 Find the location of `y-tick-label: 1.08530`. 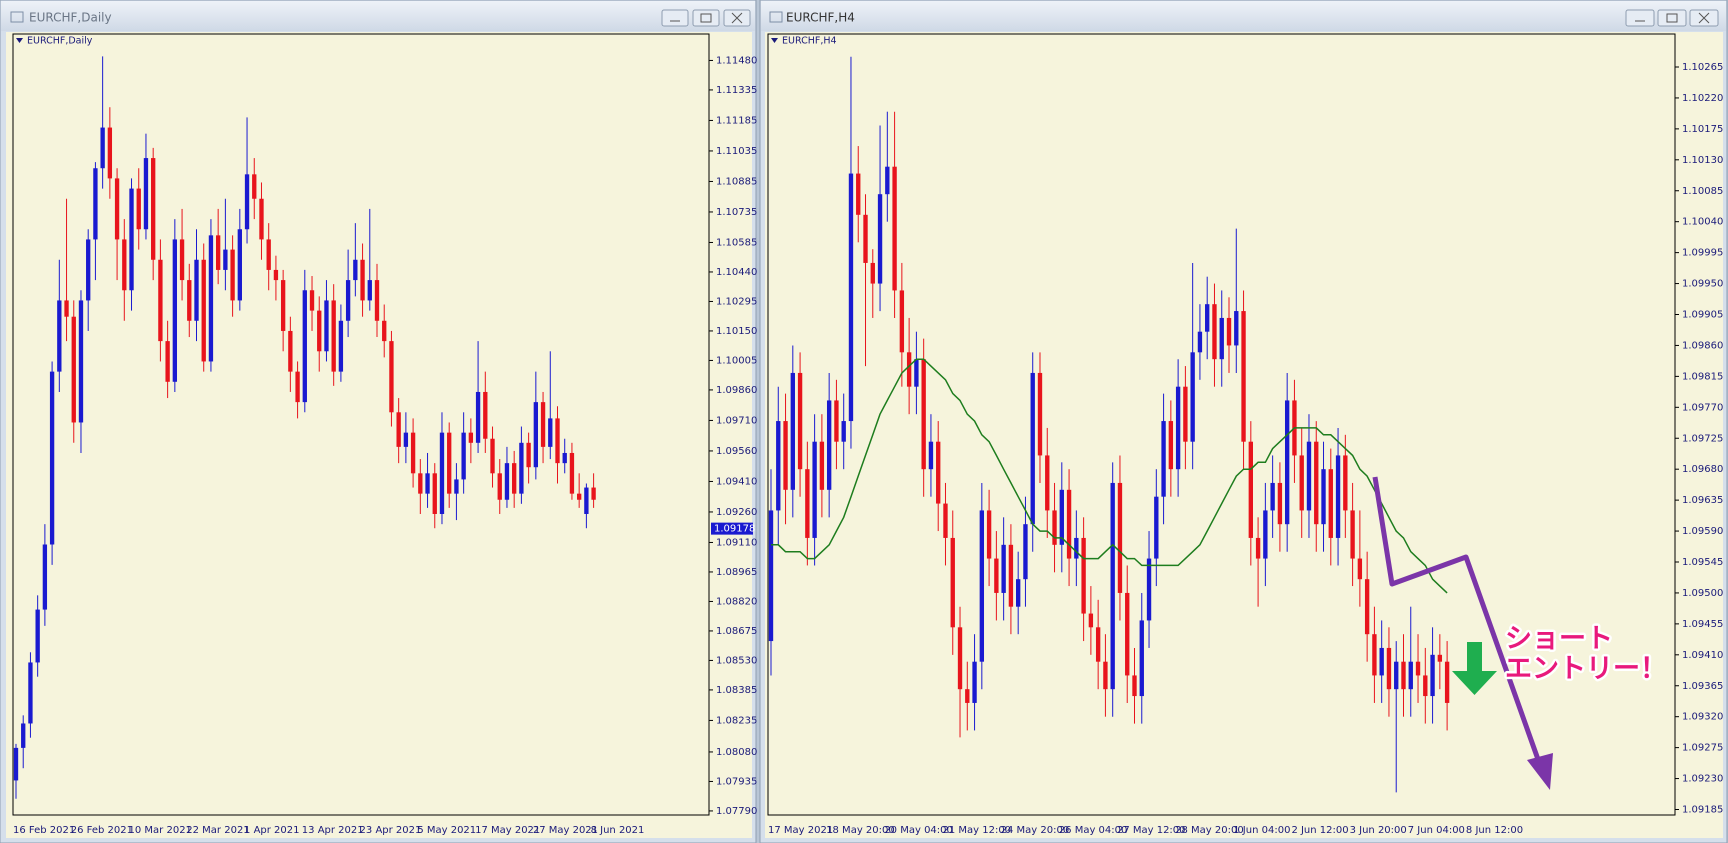

y-tick-label: 1.08530 is located at coordinates (736, 660).